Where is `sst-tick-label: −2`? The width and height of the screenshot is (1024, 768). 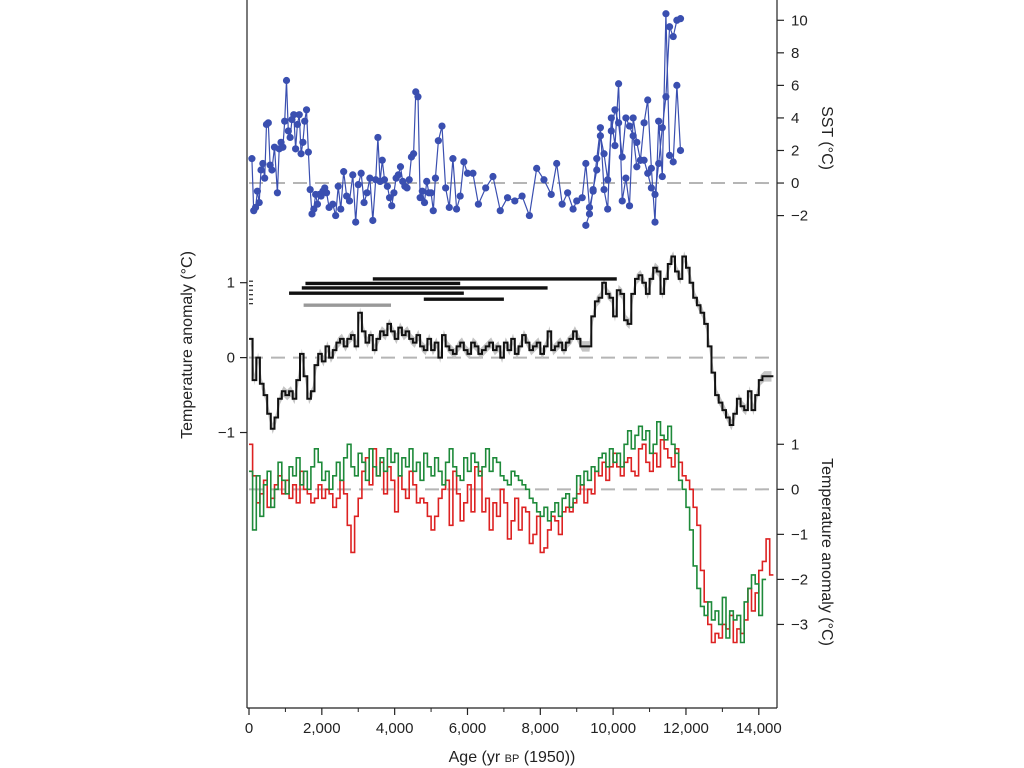
sst-tick-label: −2 is located at coordinates (799, 216).